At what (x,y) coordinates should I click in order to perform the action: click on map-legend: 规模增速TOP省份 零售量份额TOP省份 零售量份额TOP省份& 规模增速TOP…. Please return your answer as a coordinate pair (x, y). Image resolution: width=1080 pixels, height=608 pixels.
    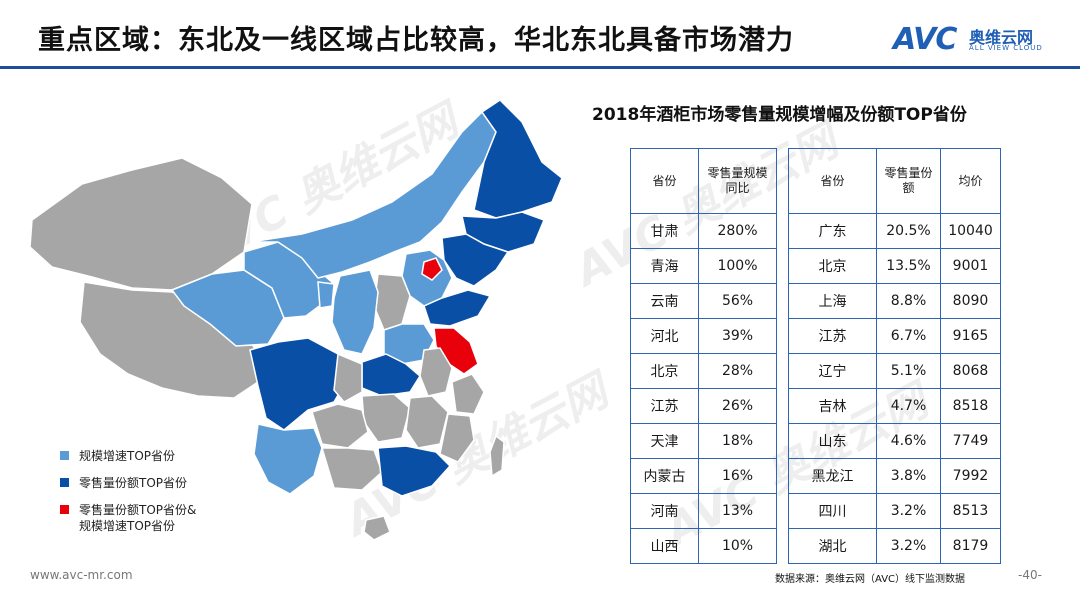
    Looking at the image, I should click on (128, 496).